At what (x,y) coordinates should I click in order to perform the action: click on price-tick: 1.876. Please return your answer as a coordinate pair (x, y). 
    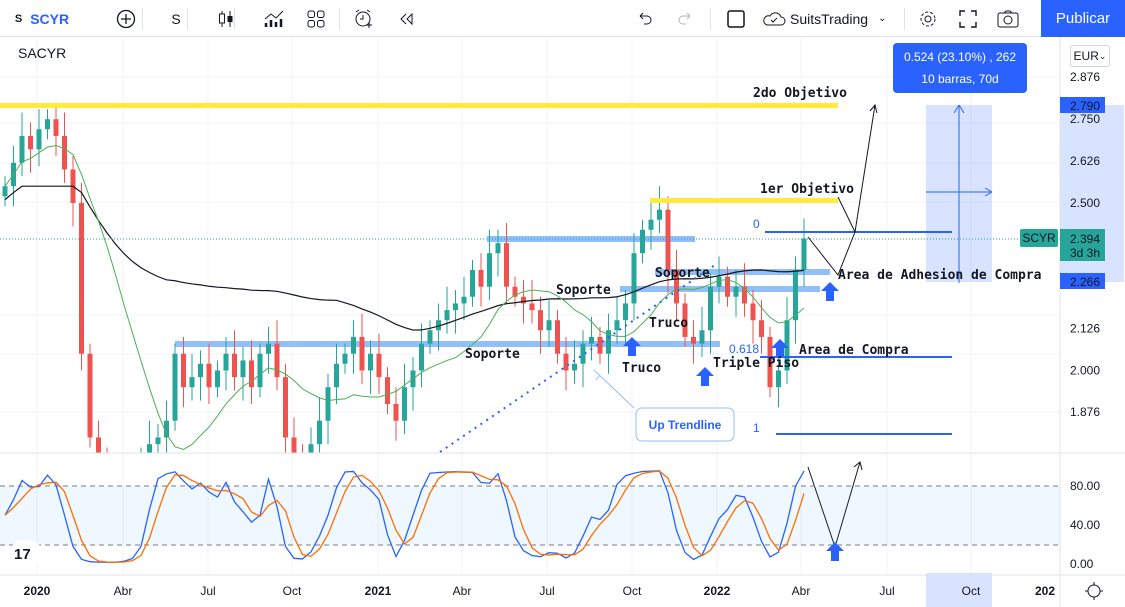
    Looking at the image, I should click on (1085, 412).